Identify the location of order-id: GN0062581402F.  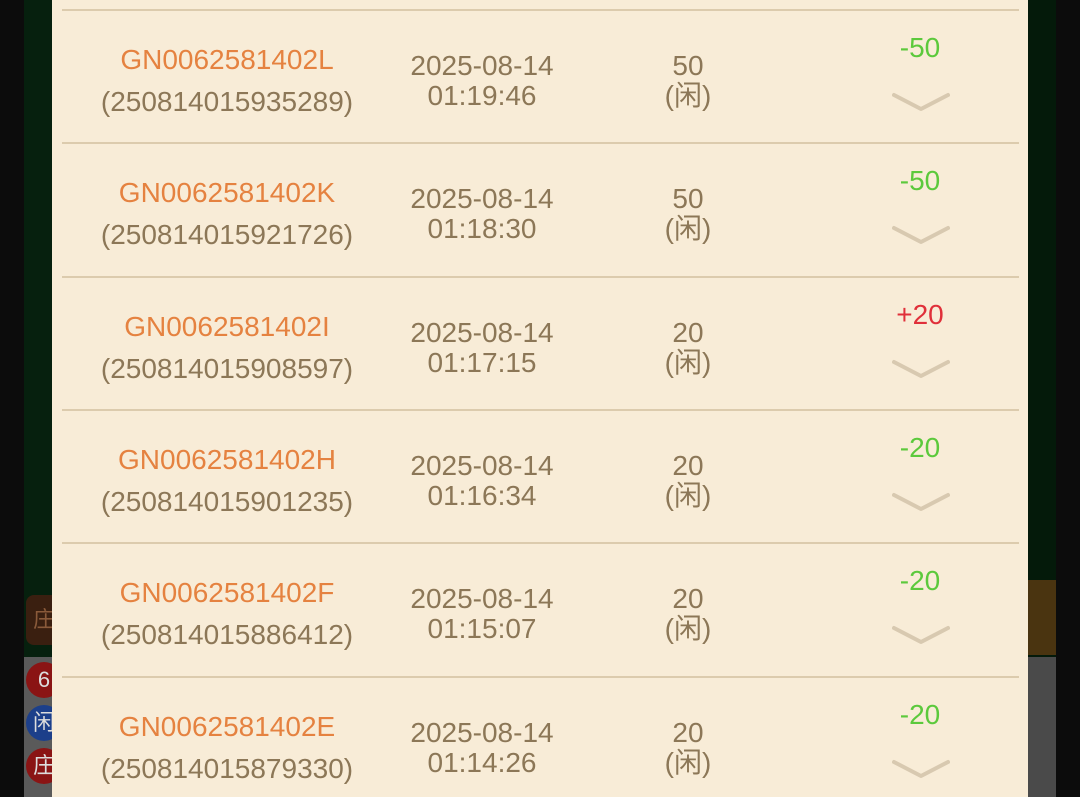
(227, 593).